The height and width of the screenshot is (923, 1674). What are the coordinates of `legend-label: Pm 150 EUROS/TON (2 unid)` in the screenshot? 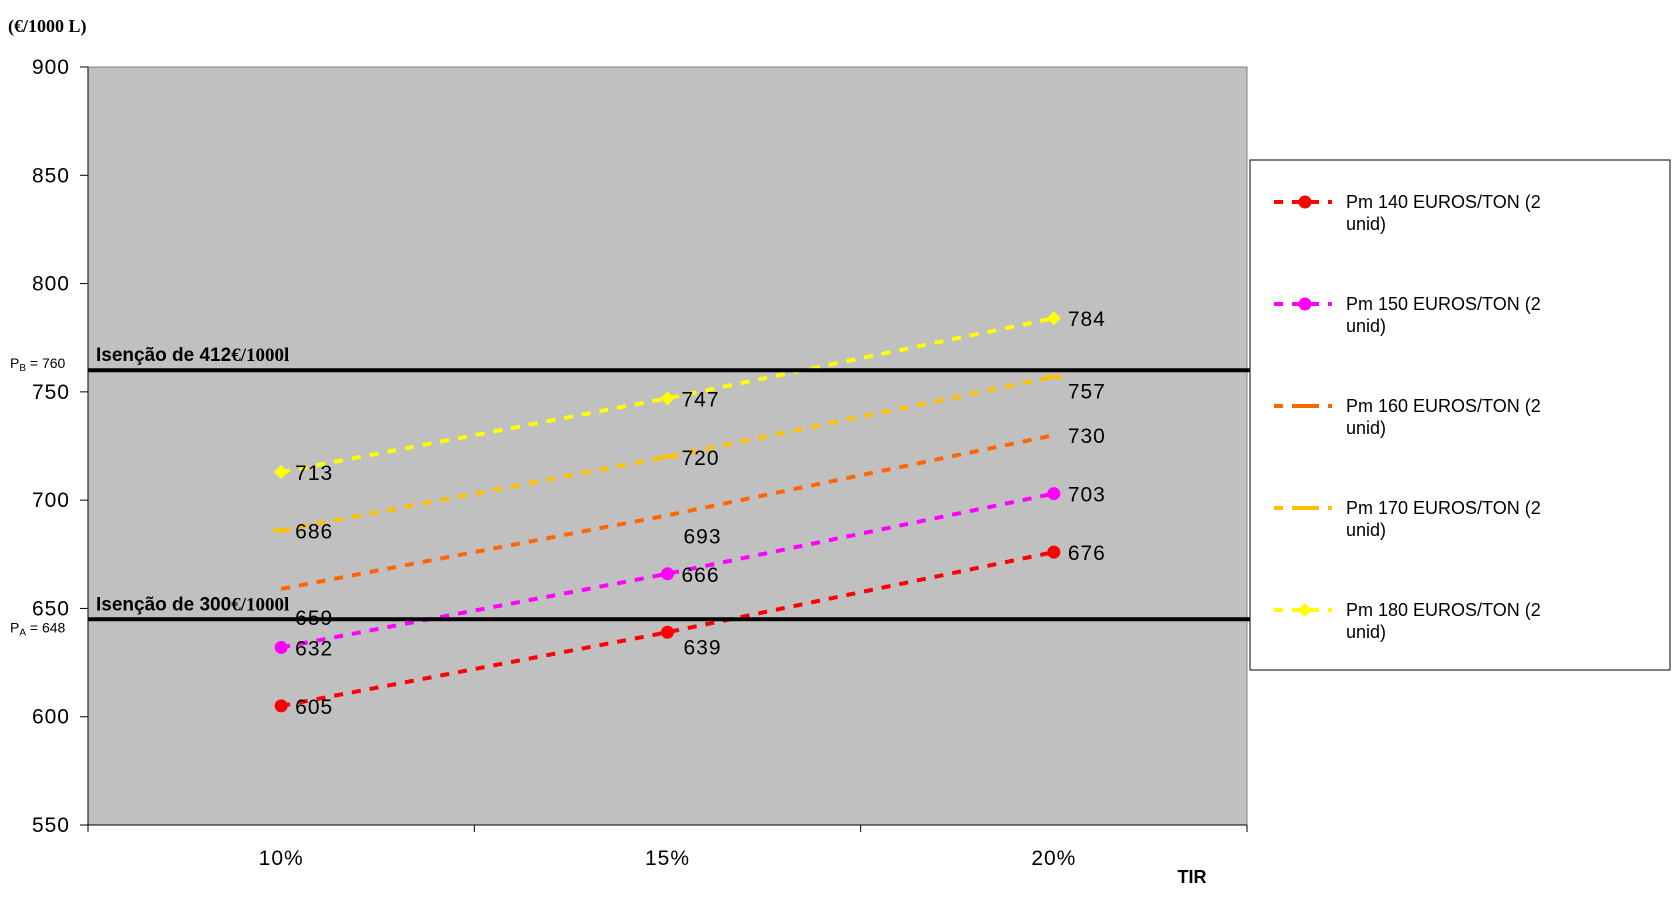 It's located at (1443, 315).